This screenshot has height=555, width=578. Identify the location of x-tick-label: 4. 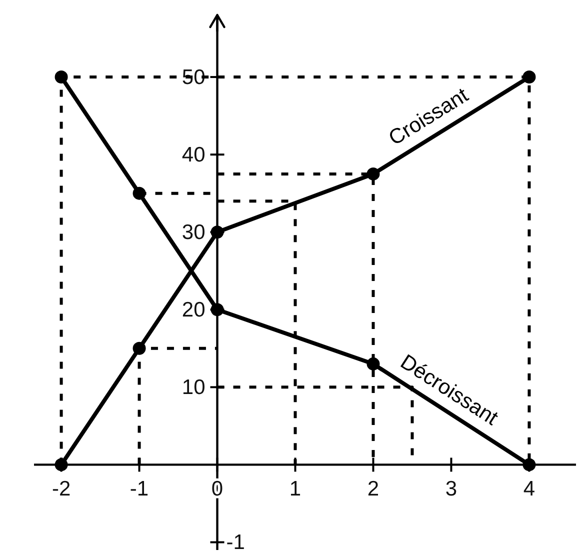
(529, 489).